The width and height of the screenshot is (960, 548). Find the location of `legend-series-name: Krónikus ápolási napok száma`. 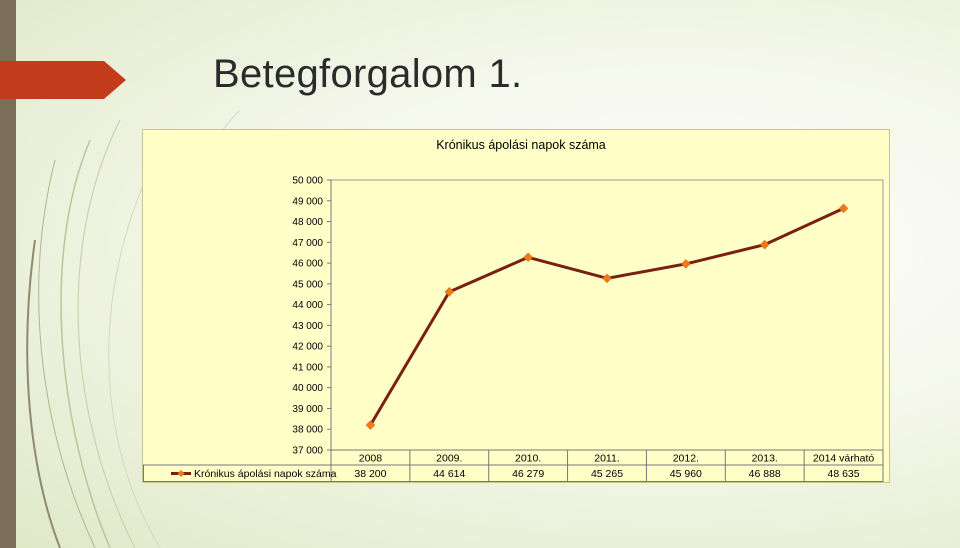

legend-series-name: Krónikus ápolási napok száma is located at coordinates (265, 474).